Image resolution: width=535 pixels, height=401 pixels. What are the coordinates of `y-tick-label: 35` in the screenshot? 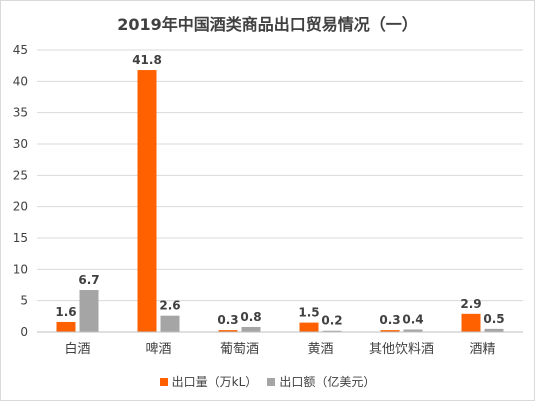 It's located at (20, 113).